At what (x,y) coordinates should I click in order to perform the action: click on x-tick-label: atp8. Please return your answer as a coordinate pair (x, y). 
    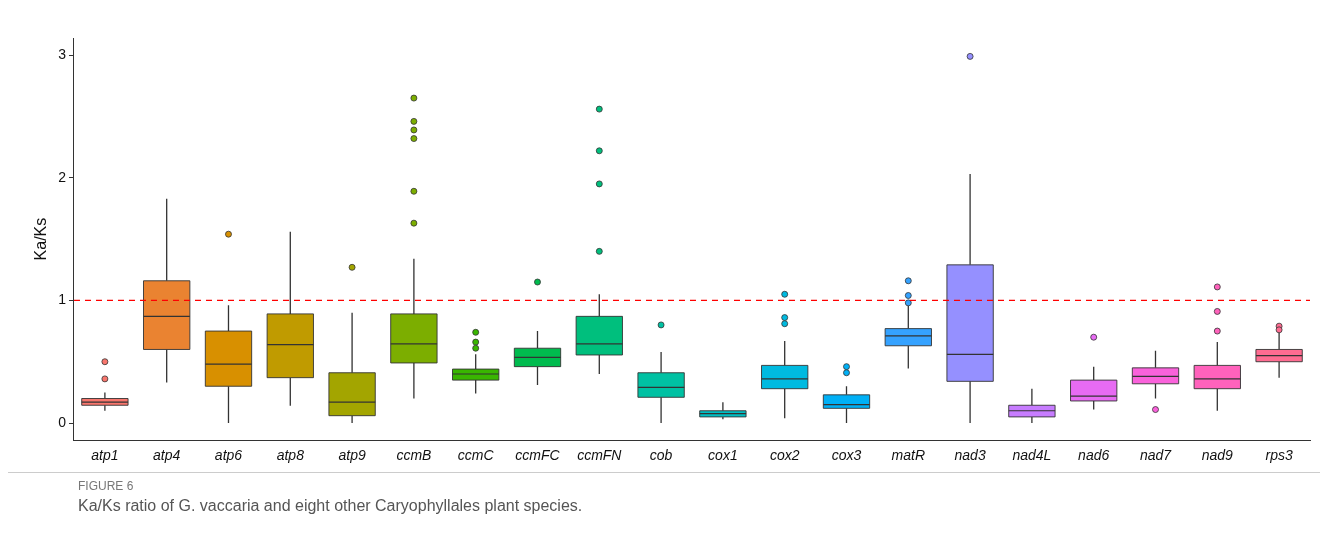
    Looking at the image, I should click on (290, 455).